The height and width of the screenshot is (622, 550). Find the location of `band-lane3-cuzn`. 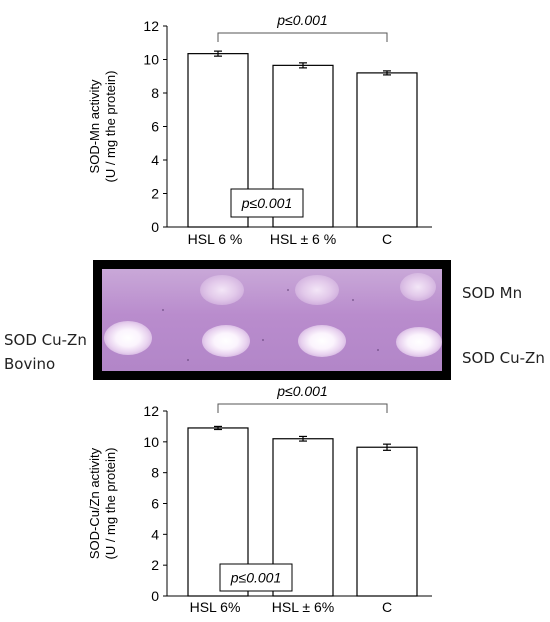

band-lane3-cuzn is located at coordinates (322, 341).